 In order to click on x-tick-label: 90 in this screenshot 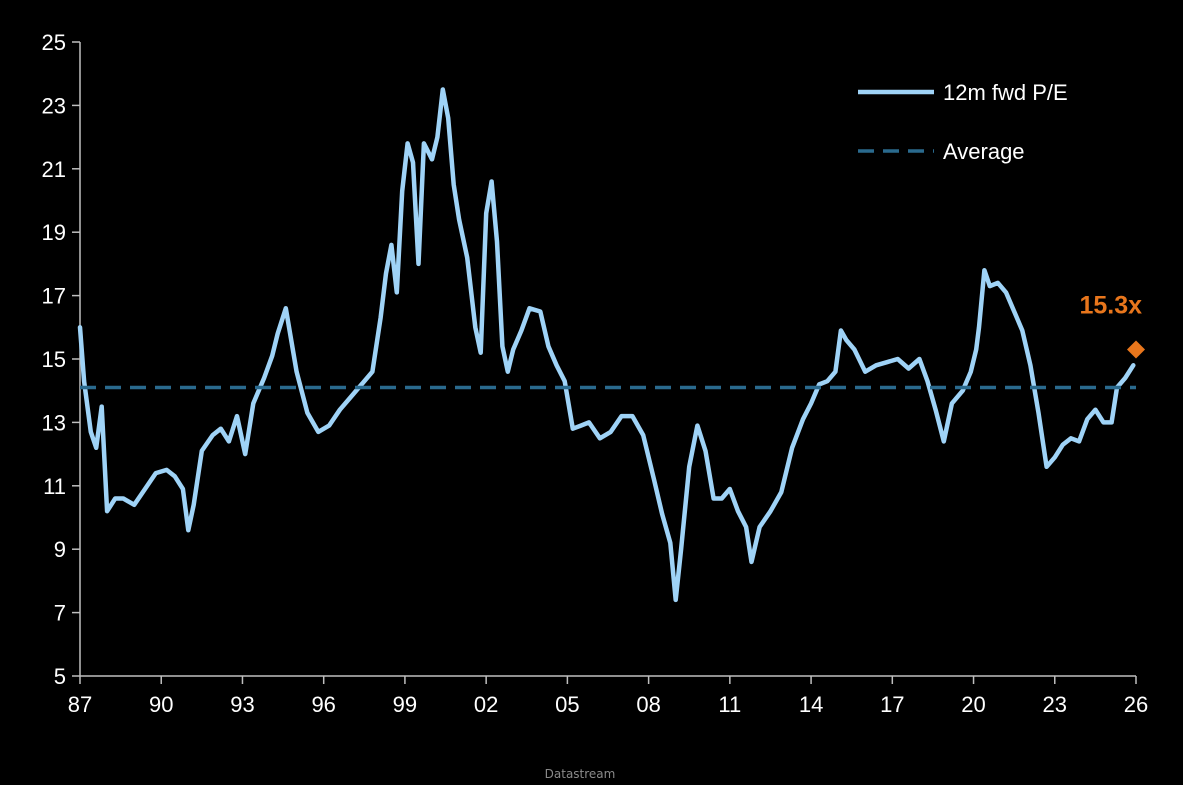, I will do `click(161, 704)`.